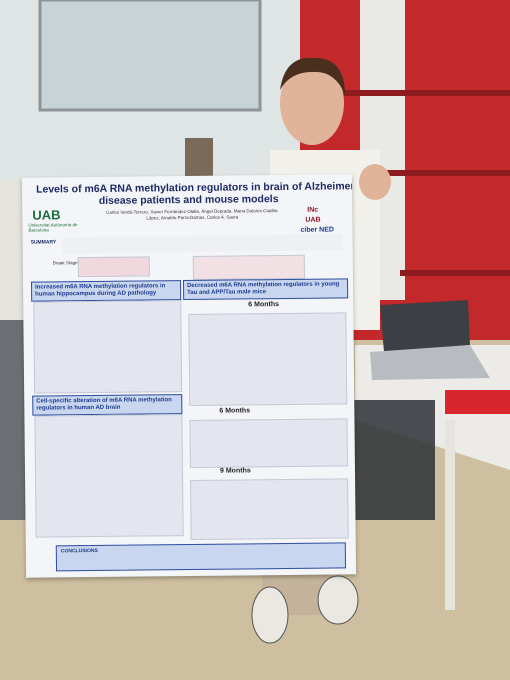  Describe the element at coordinates (375, 182) in the screenshot. I see `hand` at that location.